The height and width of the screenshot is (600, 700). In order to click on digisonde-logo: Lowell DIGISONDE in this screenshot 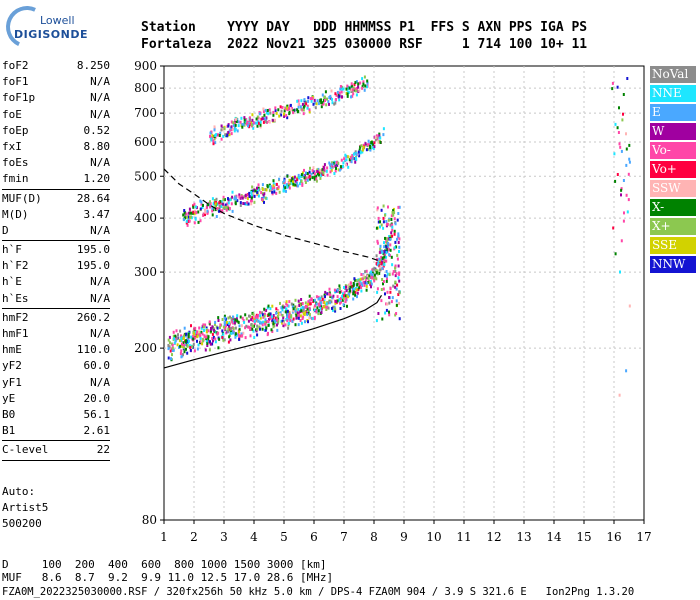, I will do `click(43, 27)`.